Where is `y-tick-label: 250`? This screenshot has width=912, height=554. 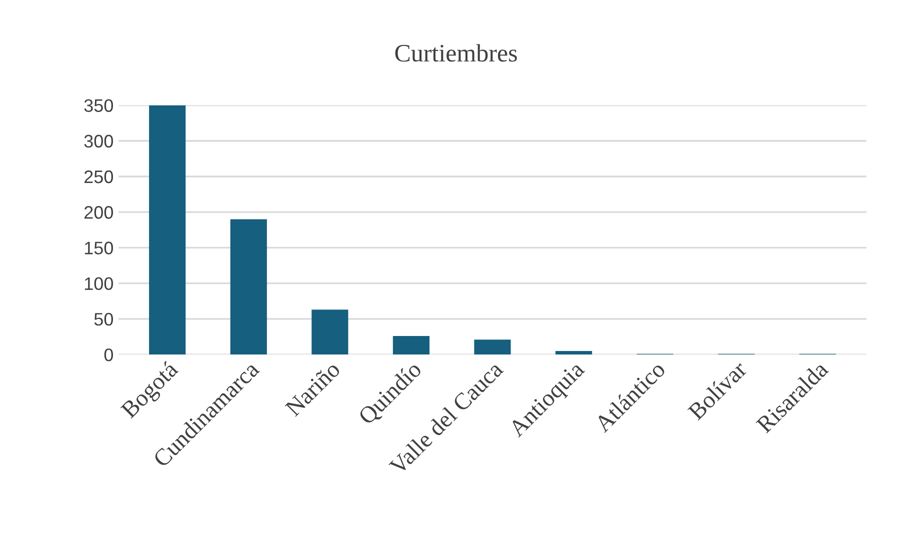
y-tick-label: 250 is located at coordinates (98, 177).